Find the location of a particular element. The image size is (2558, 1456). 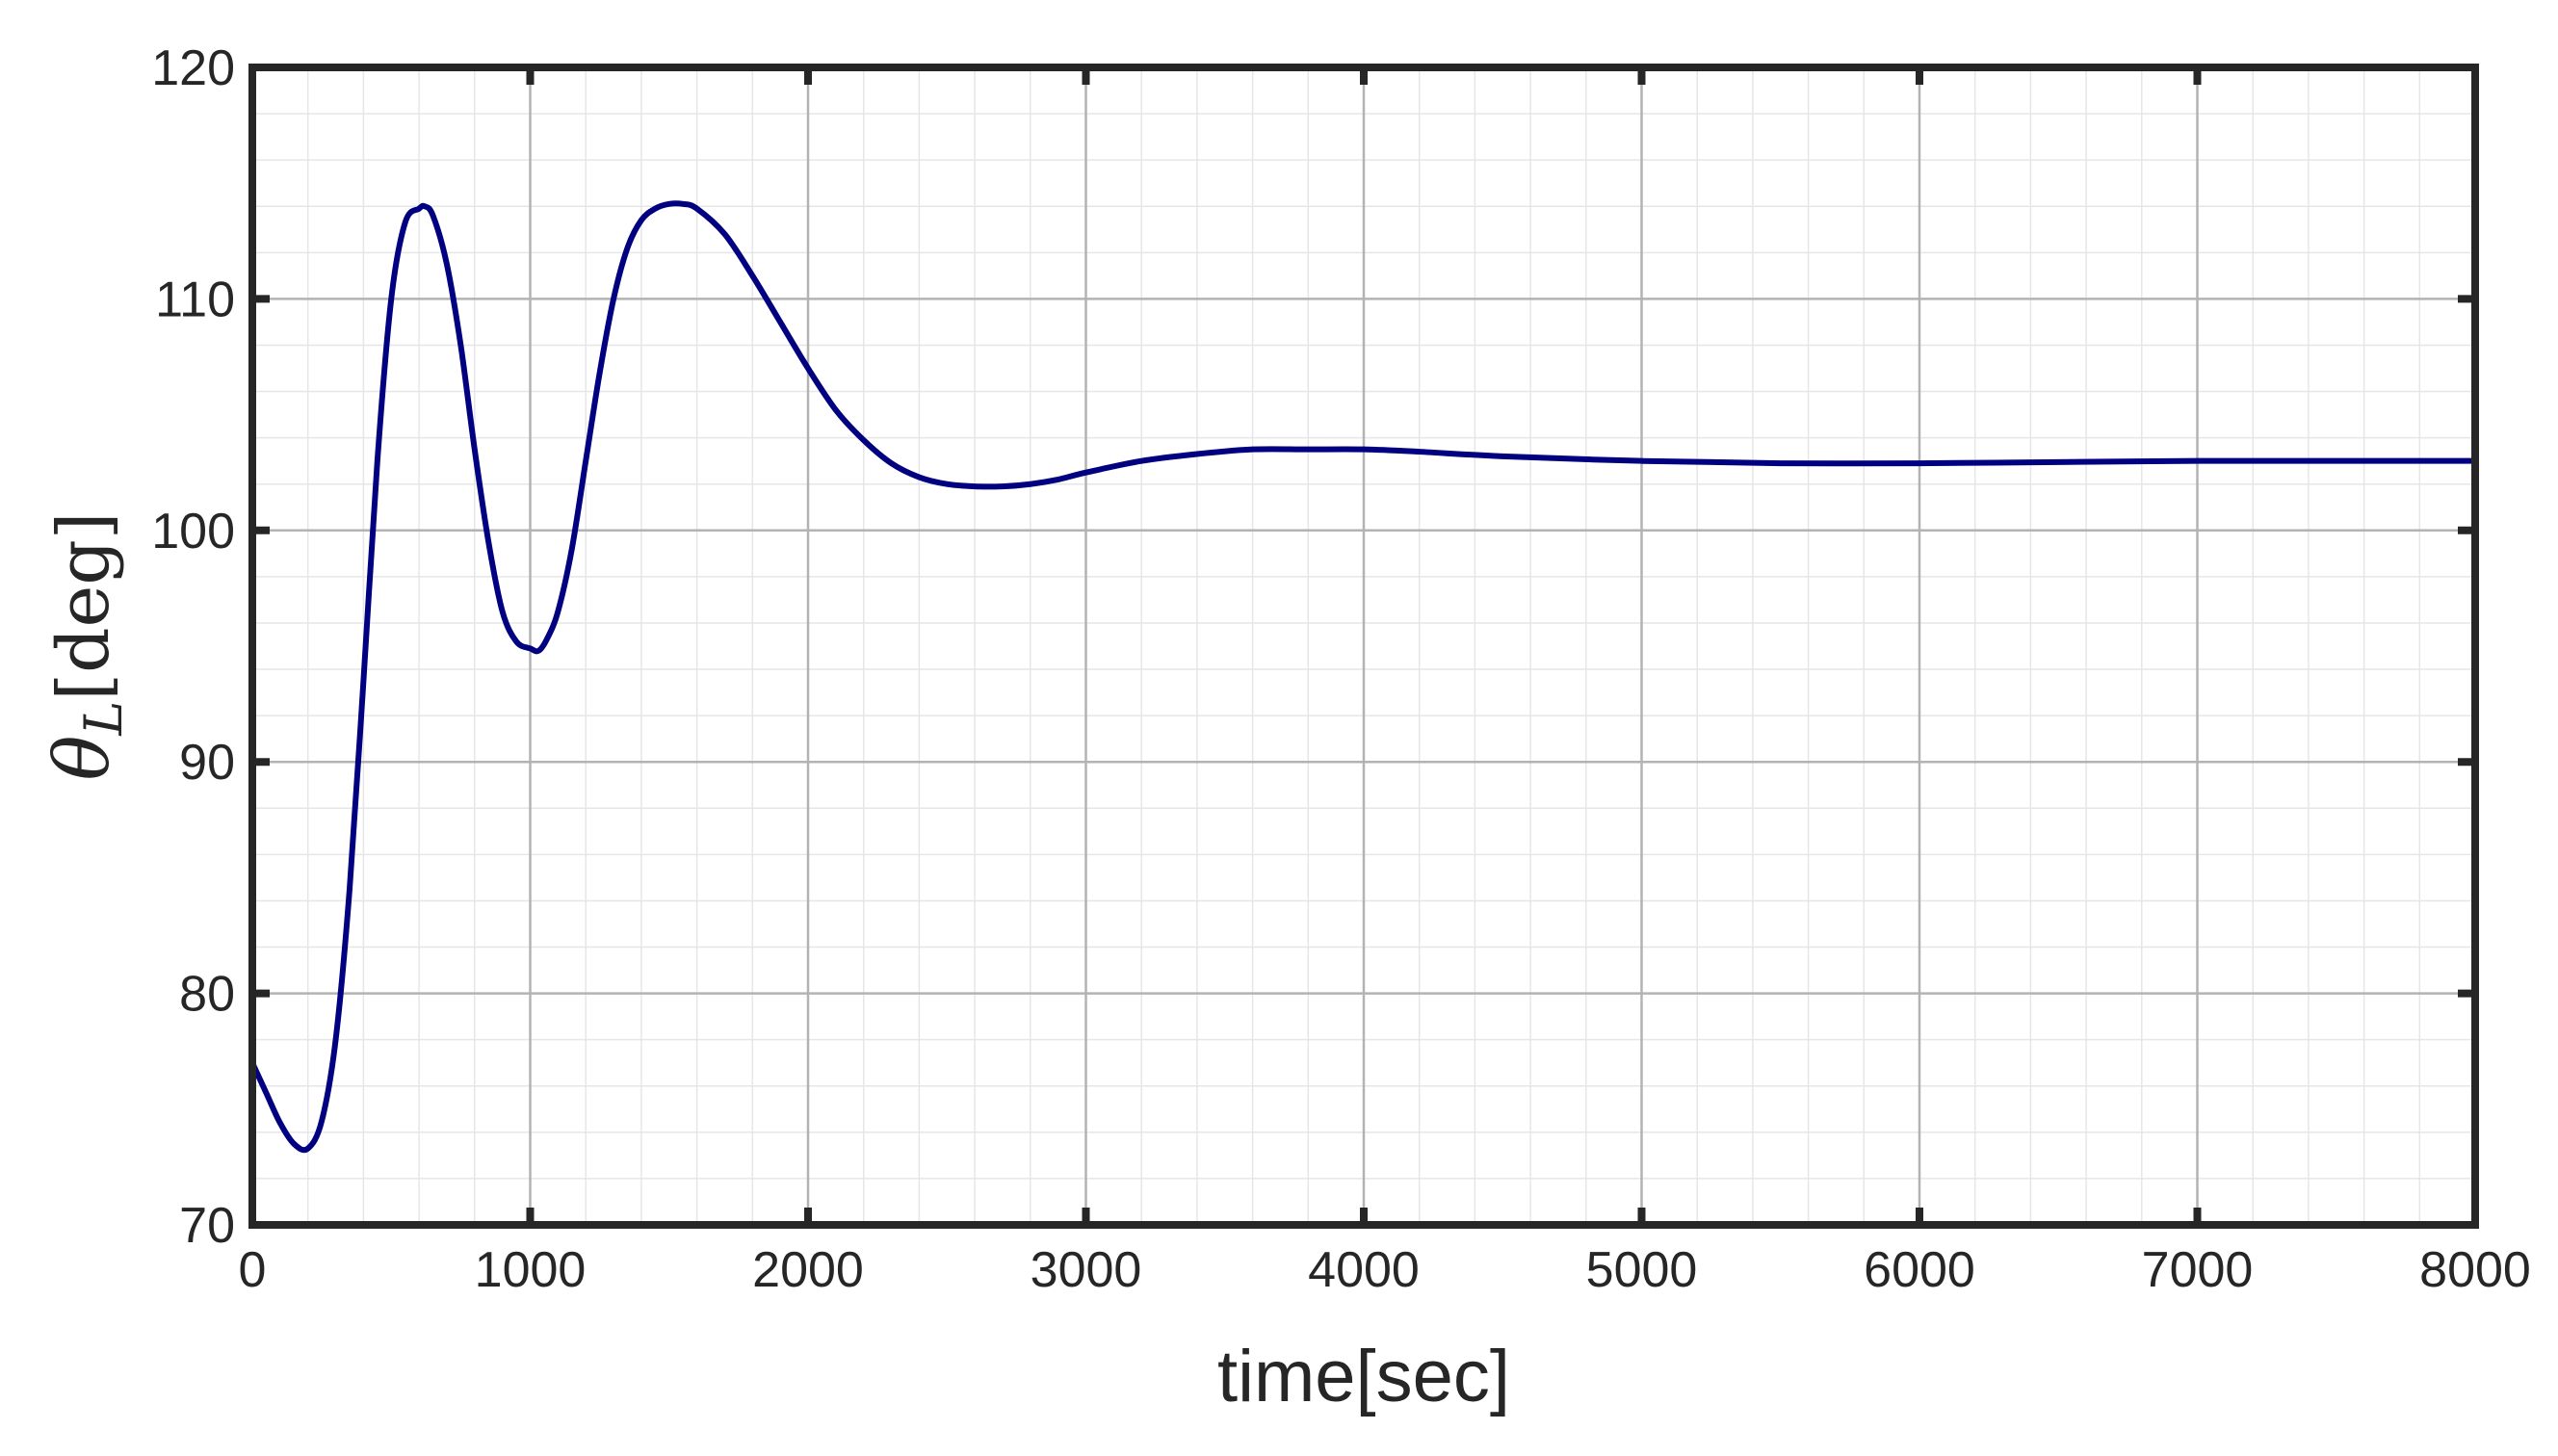

y-axis-label-unit: [deg] is located at coordinates (83, 605).